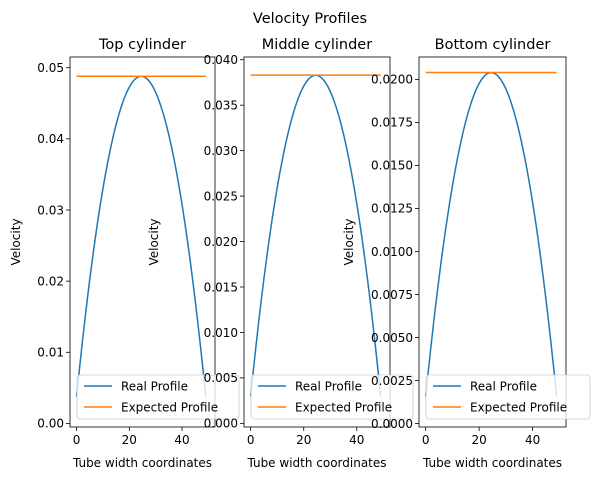 Image resolution: width=599 pixels, height=480 pixels. Describe the element at coordinates (142, 45) in the screenshot. I see `panel-title: Top cylinder` at that location.